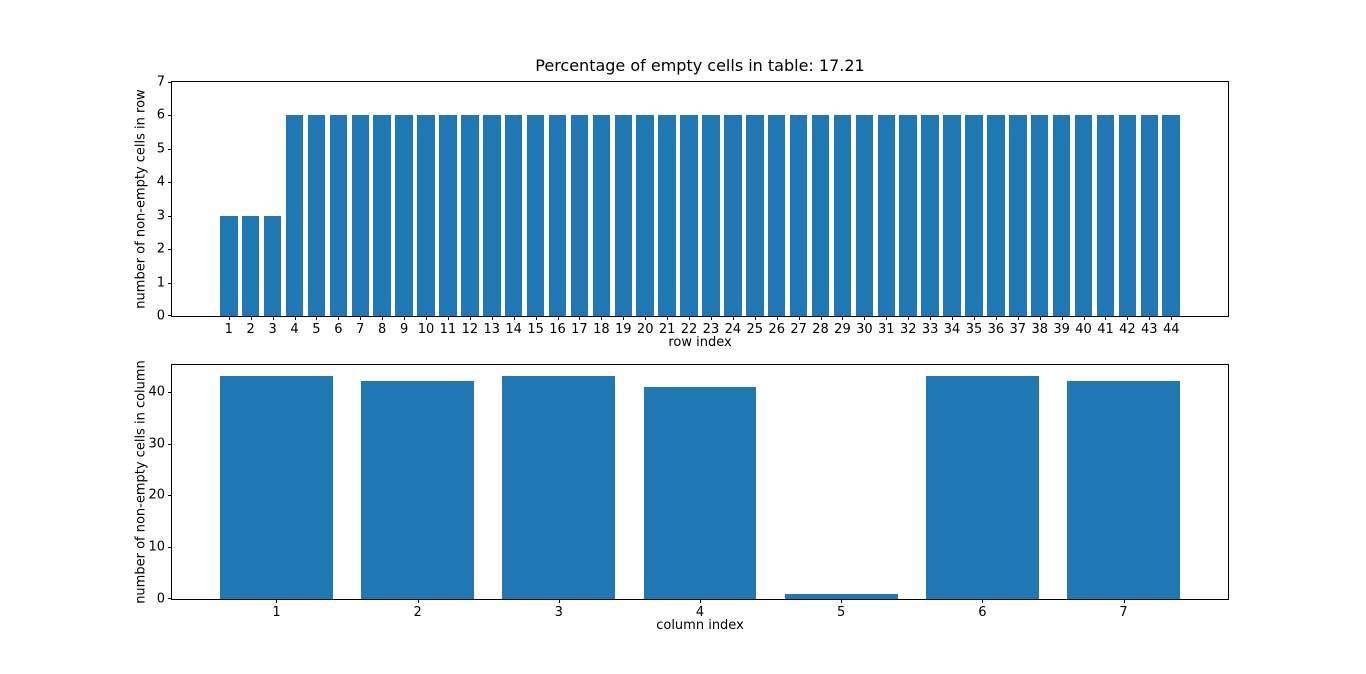  I want to click on x-tick-label: 15, so click(535, 329).